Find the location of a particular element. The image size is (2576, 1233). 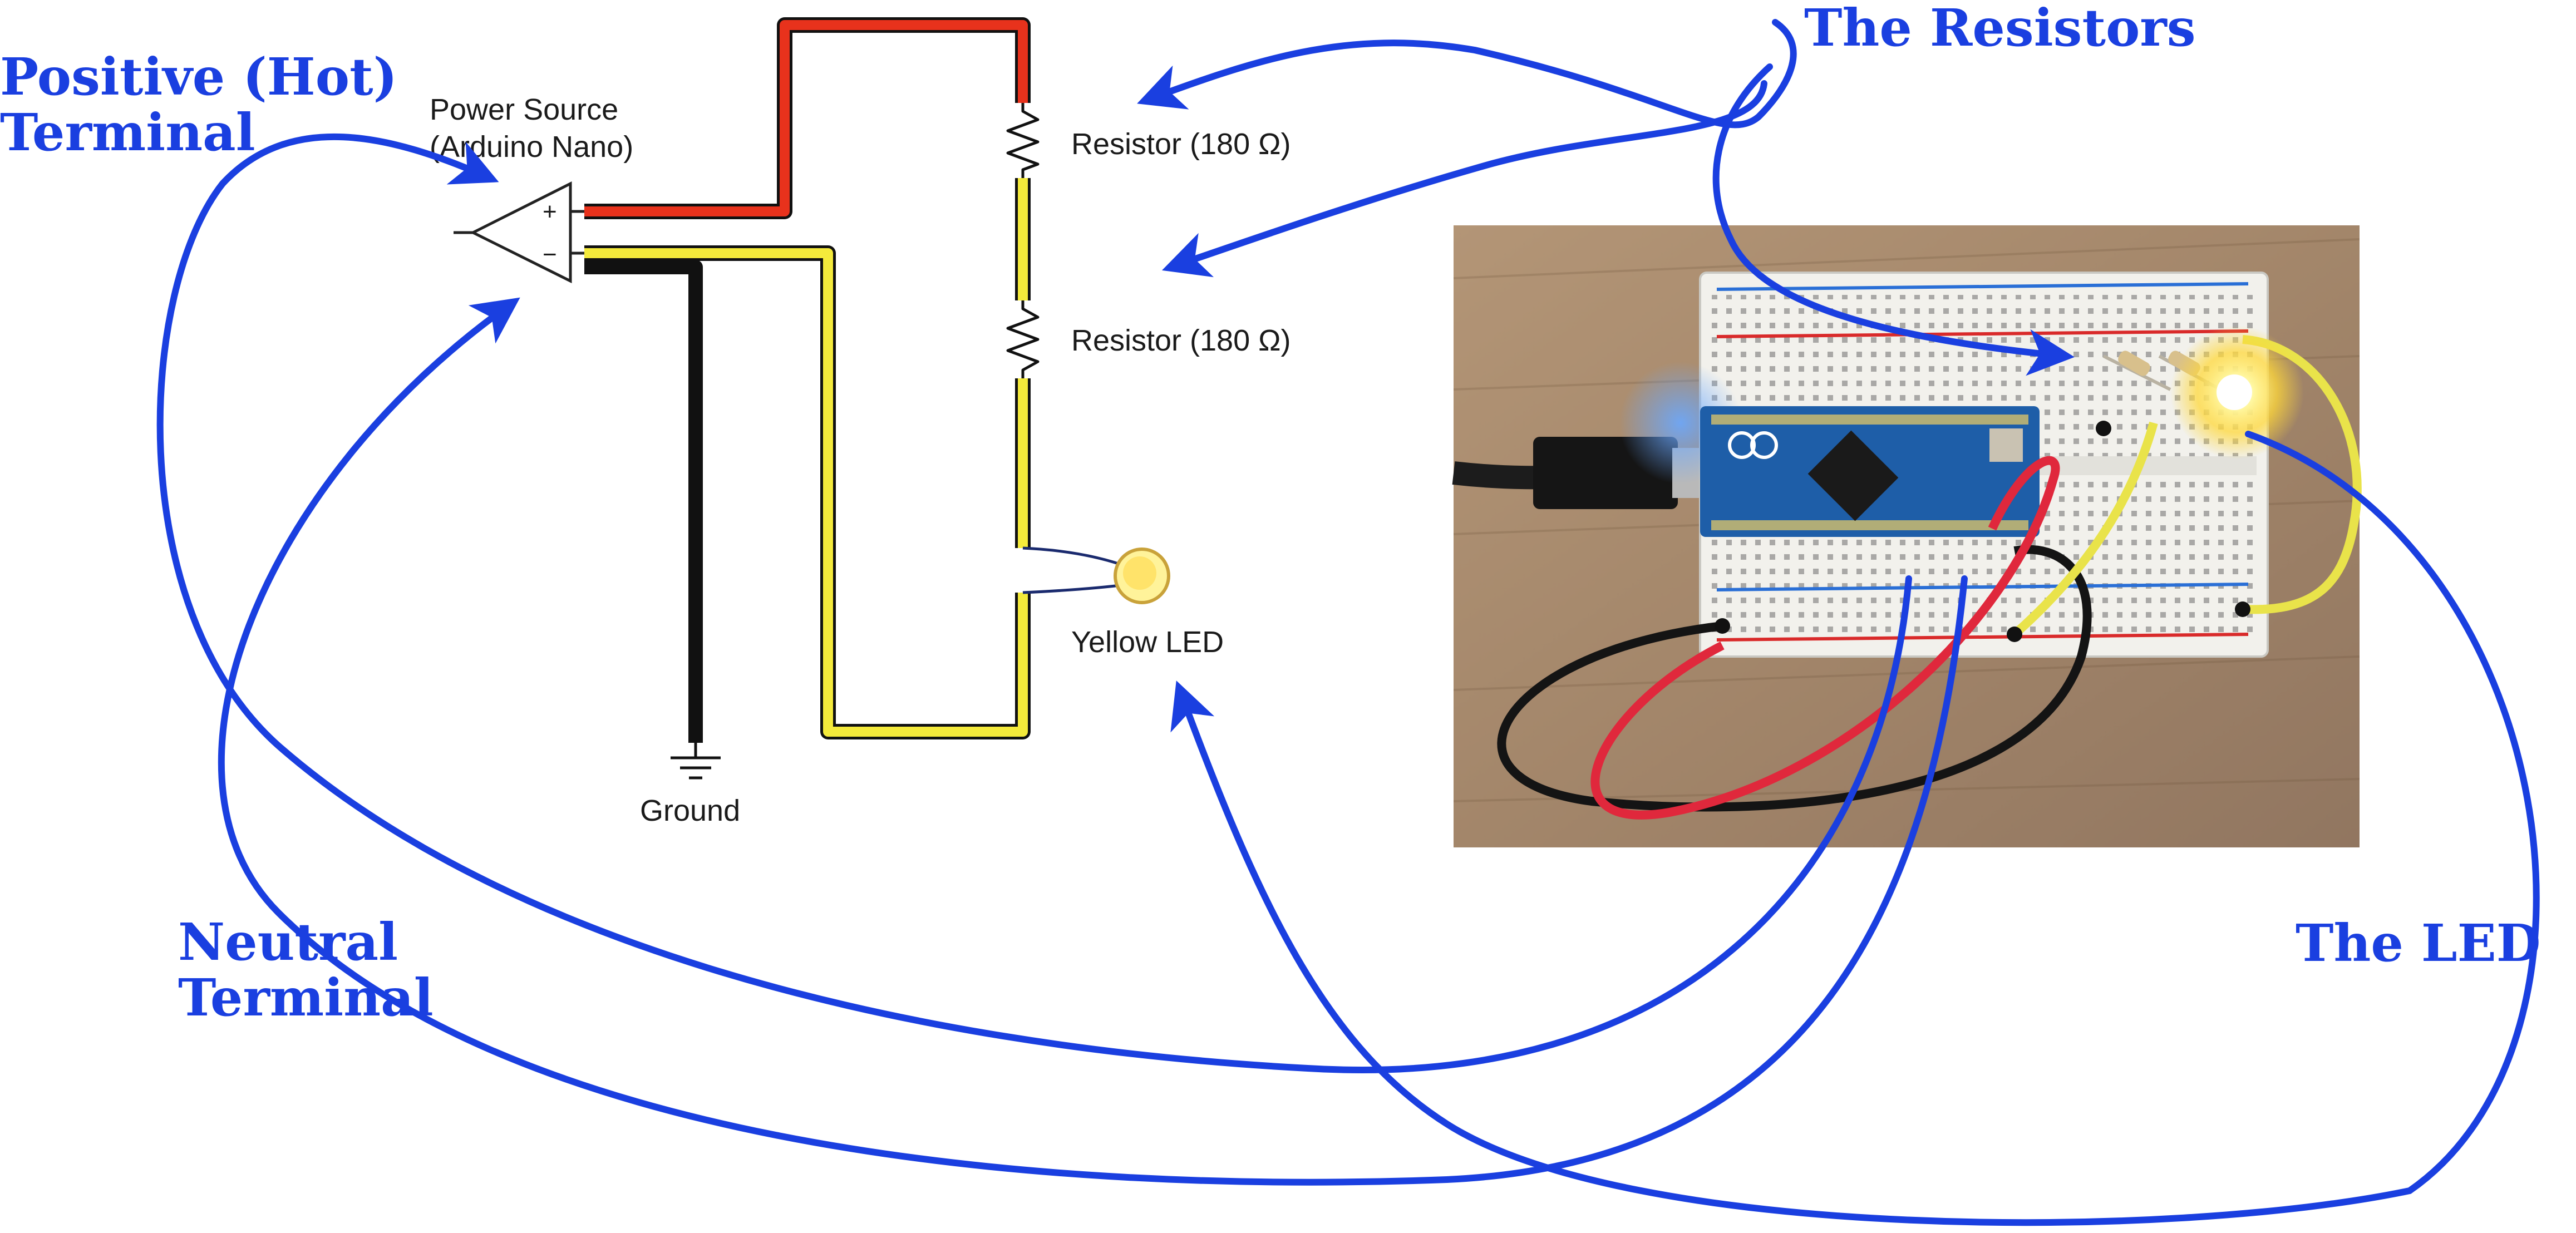

power-source-sublabel: (Arduino Nano) is located at coordinates (531, 147).